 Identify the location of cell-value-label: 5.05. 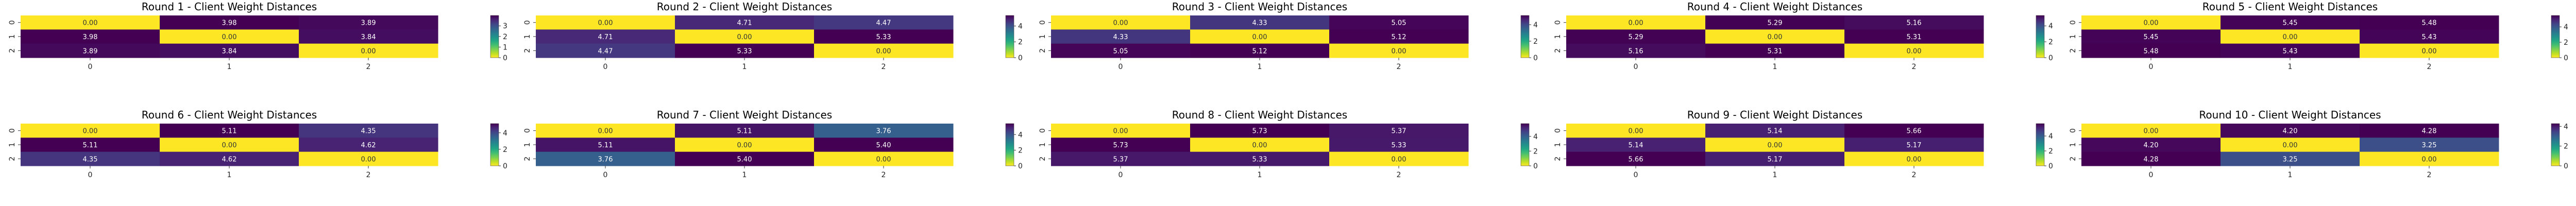
(1120, 51).